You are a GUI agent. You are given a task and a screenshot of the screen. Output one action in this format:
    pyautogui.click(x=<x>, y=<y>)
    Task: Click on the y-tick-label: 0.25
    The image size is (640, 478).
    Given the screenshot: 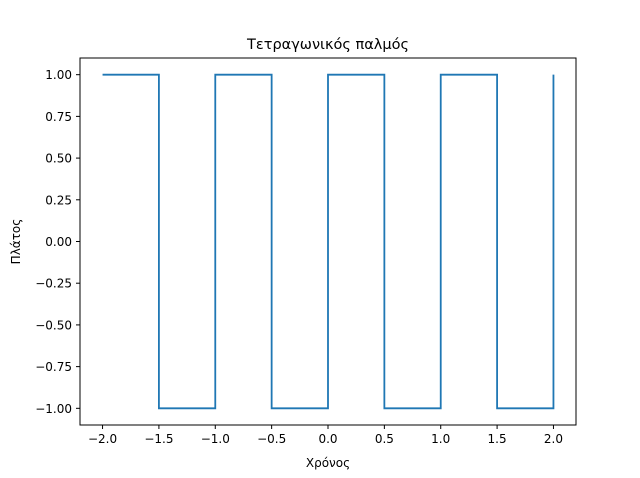 What is the action you would take?
    pyautogui.click(x=58, y=200)
    